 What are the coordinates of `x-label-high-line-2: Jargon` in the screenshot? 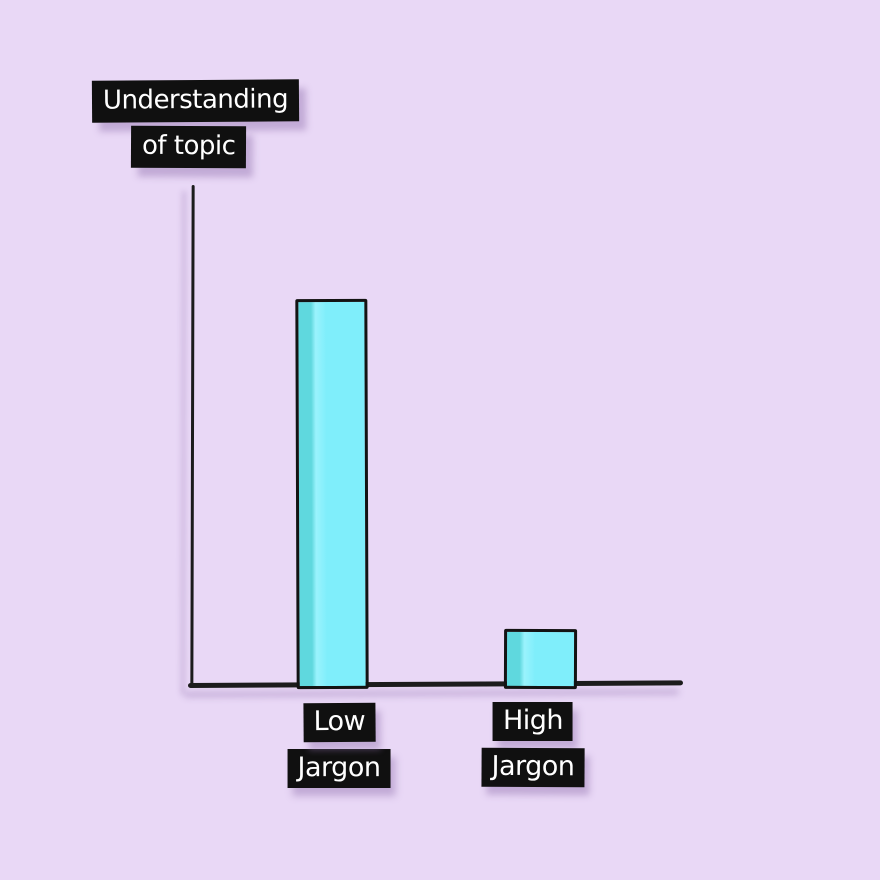 It's located at (533, 767).